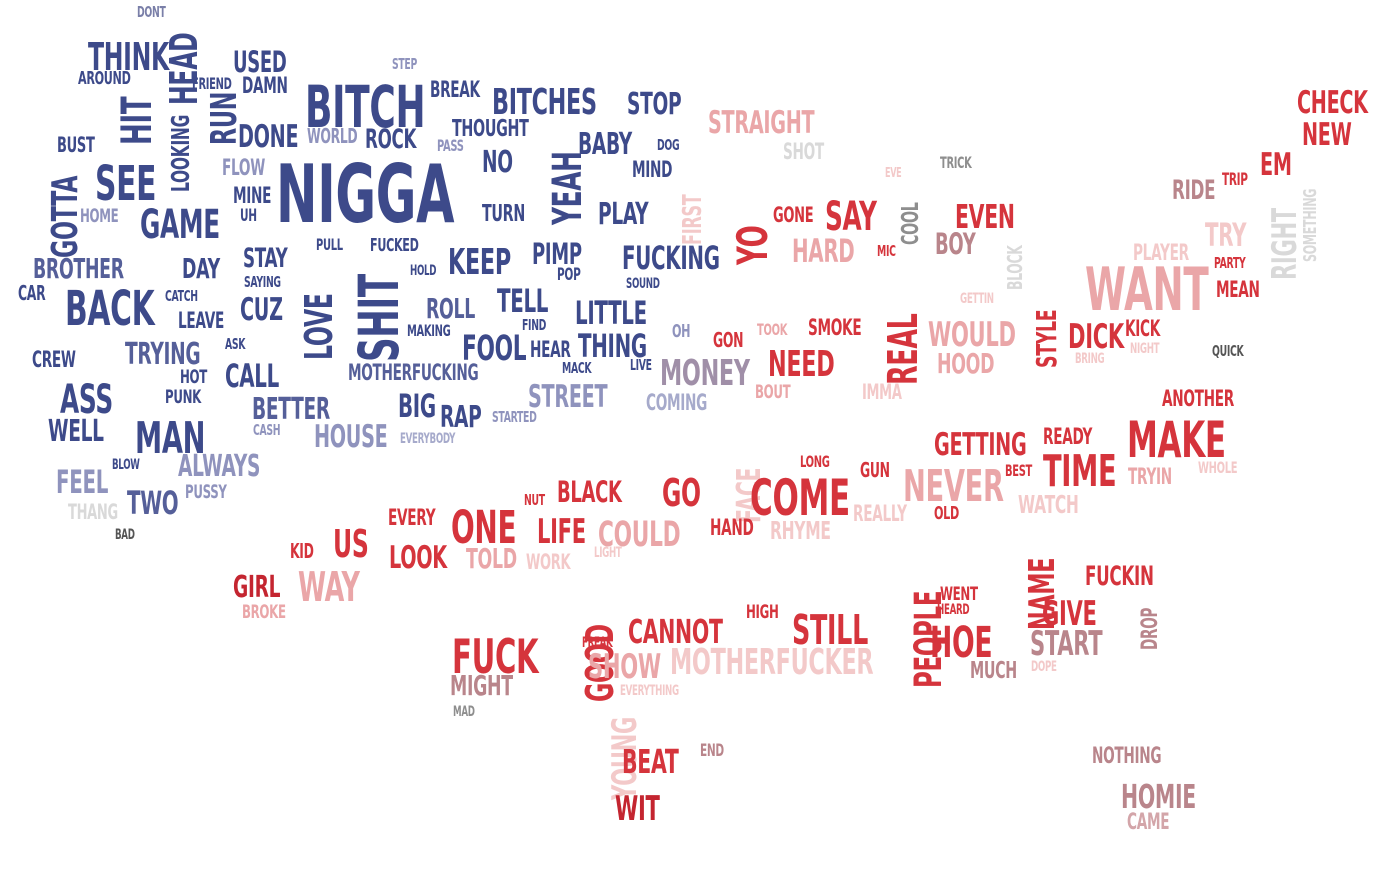 The width and height of the screenshot is (1395, 877). What do you see at coordinates (125, 535) in the screenshot?
I see `word-bad: BAD` at bounding box center [125, 535].